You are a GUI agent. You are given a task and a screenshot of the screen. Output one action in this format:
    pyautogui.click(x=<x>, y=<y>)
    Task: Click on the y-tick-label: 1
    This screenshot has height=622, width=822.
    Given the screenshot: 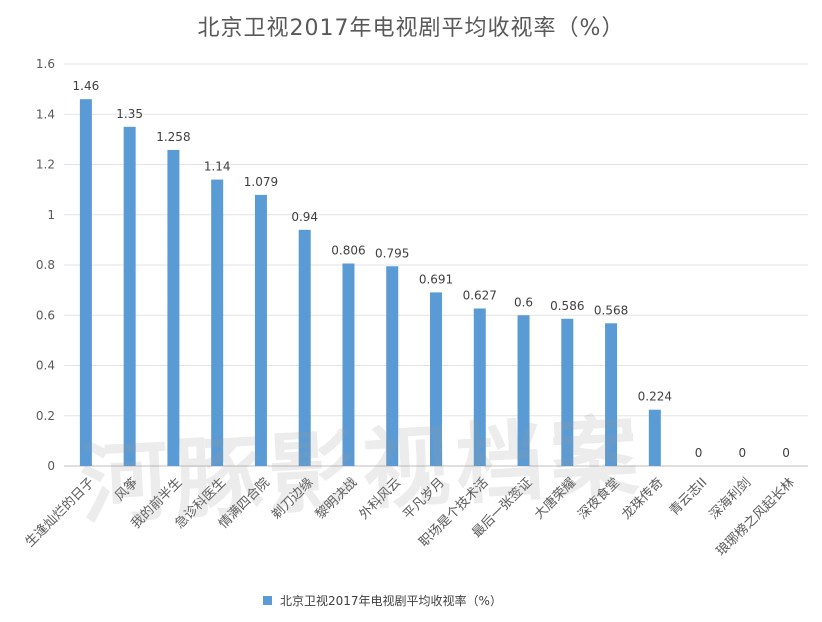 What is the action you would take?
    pyautogui.click(x=51, y=215)
    